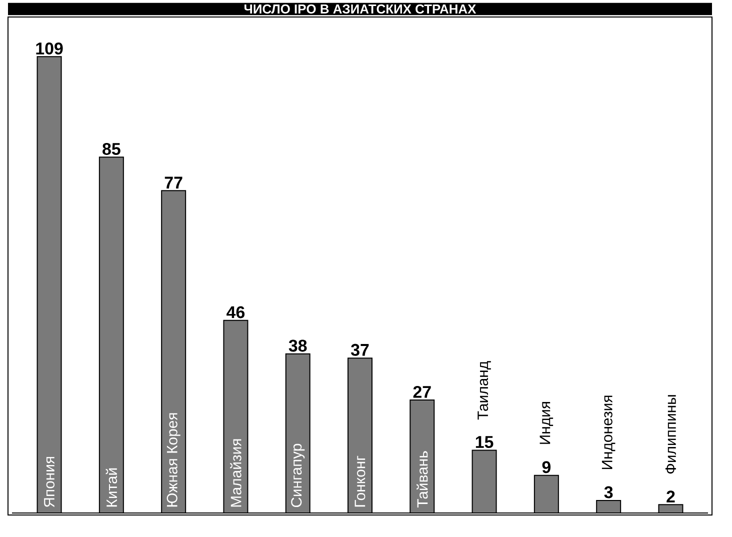 The image size is (732, 537). I want to click on data-label: 27, so click(422, 392).